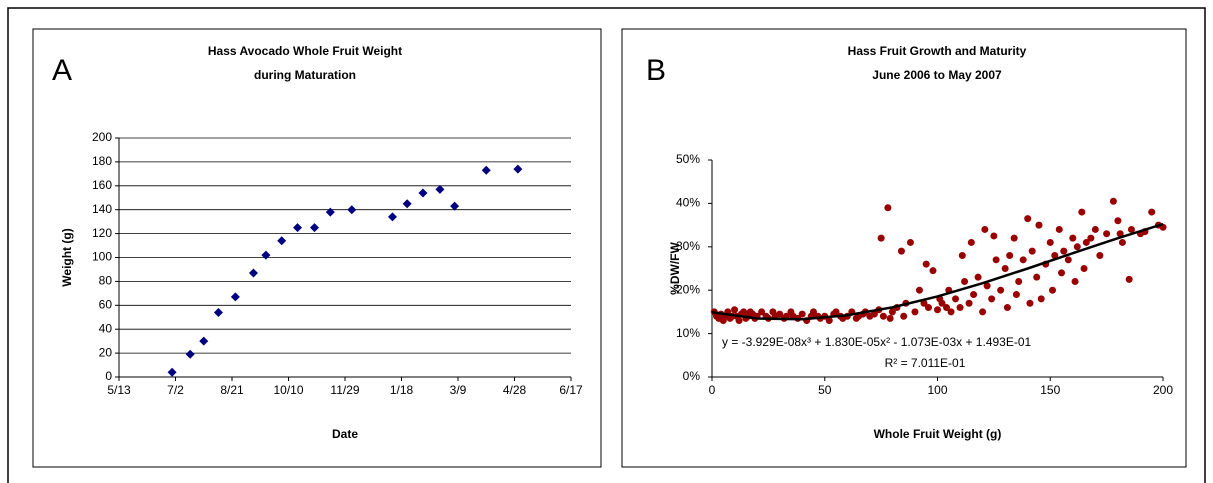 This screenshot has width=1213, height=483. Describe the element at coordinates (515, 390) in the screenshot. I see `x-tick-label: 4/28` at that location.